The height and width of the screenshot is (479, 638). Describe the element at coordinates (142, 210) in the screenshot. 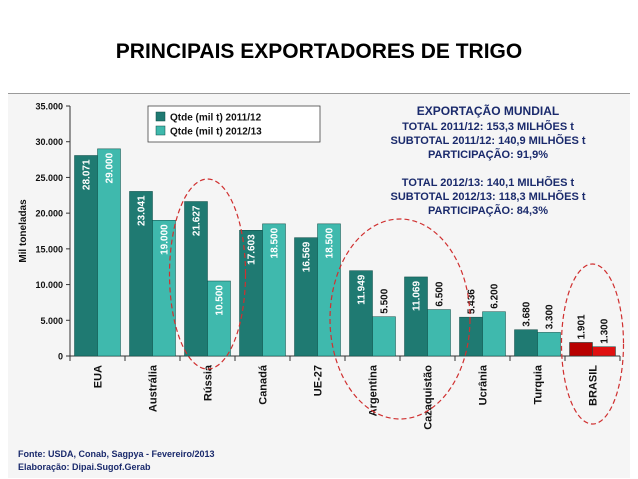

I see `data-label: 23.041` at that location.